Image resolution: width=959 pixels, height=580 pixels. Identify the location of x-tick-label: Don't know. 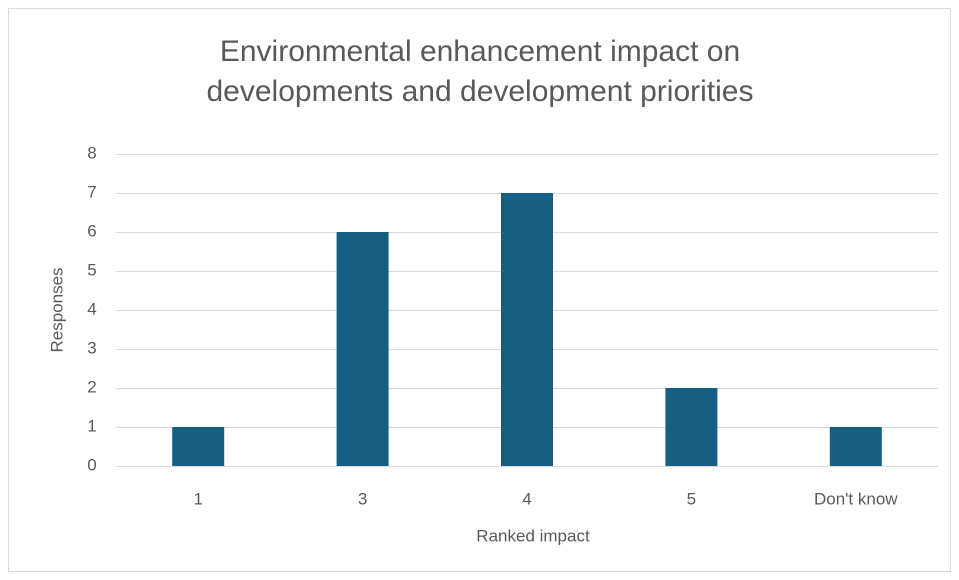
(856, 498).